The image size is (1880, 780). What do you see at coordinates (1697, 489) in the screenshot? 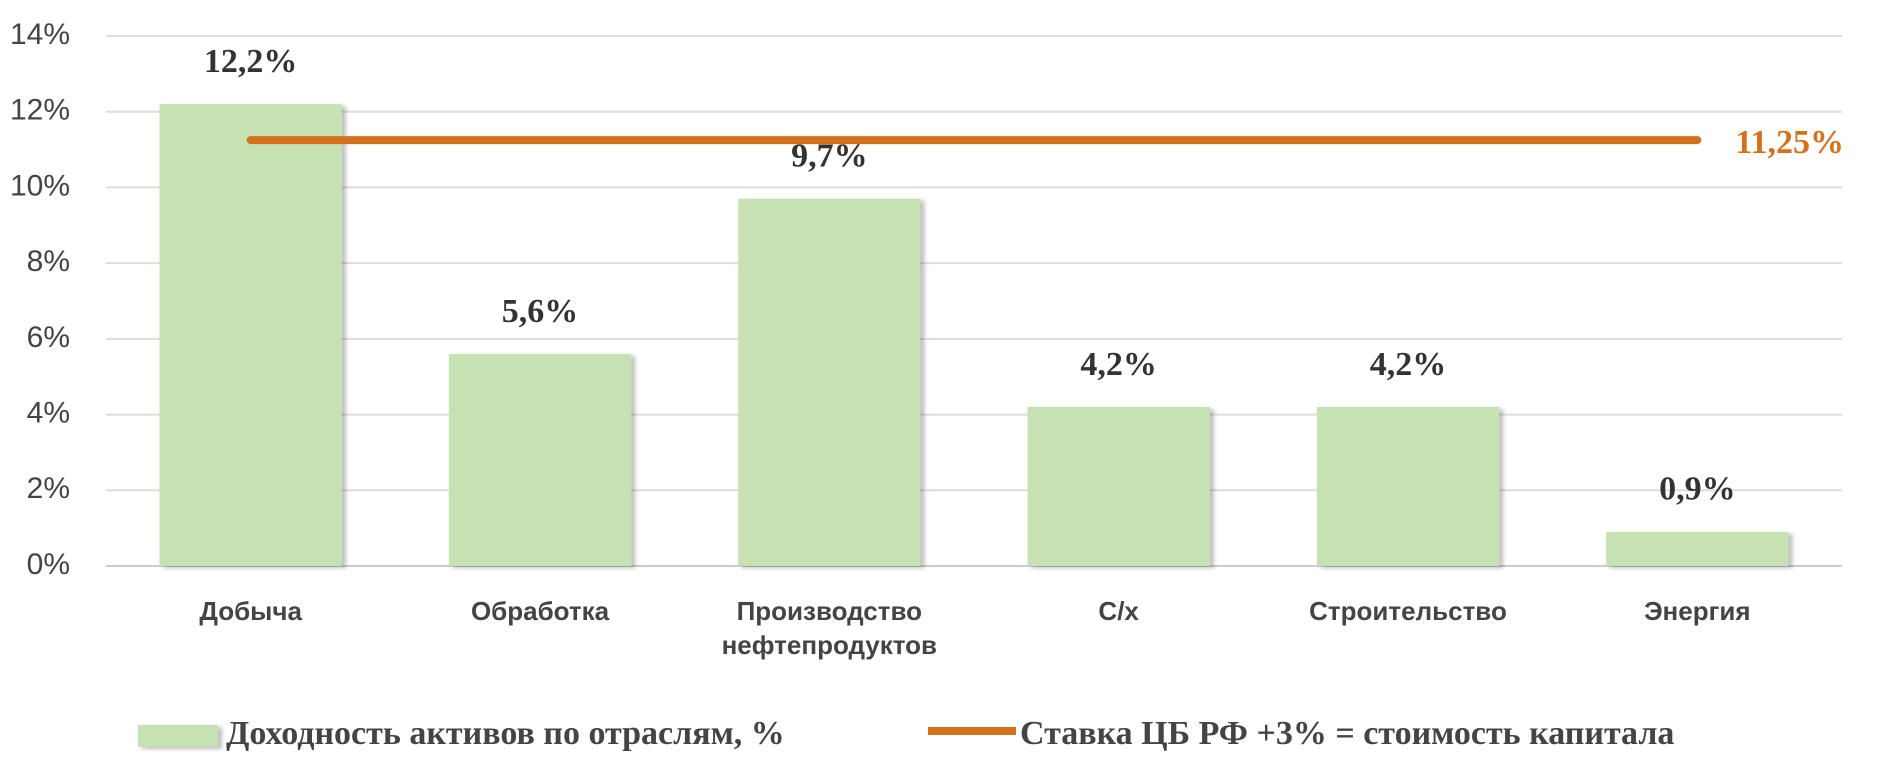
I see `value-label: 0,9%` at bounding box center [1697, 489].